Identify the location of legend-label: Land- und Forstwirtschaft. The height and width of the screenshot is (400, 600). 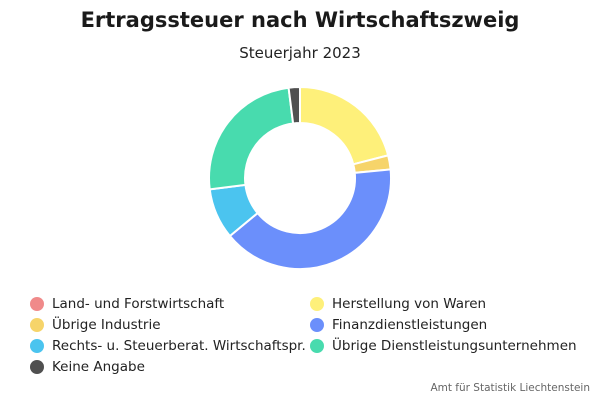
(138, 304).